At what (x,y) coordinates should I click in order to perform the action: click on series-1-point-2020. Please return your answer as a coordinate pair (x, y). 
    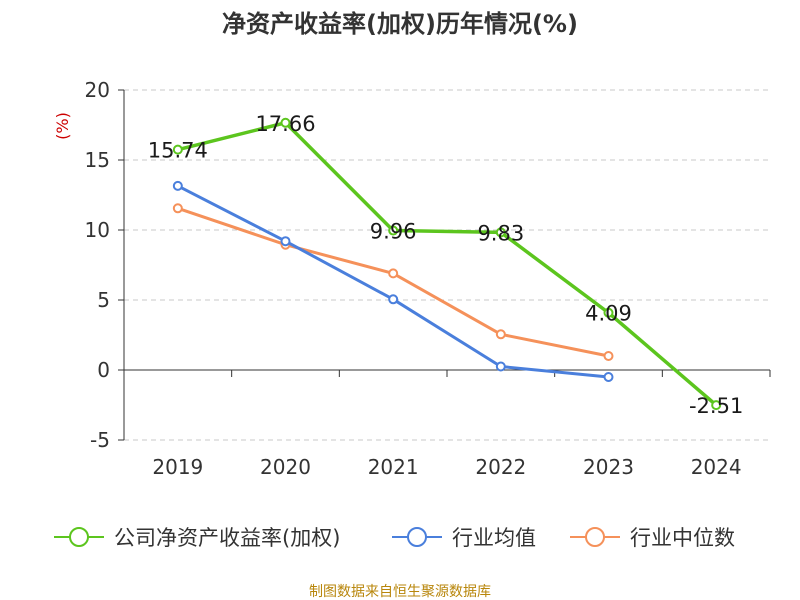
    Looking at the image, I should click on (285, 241).